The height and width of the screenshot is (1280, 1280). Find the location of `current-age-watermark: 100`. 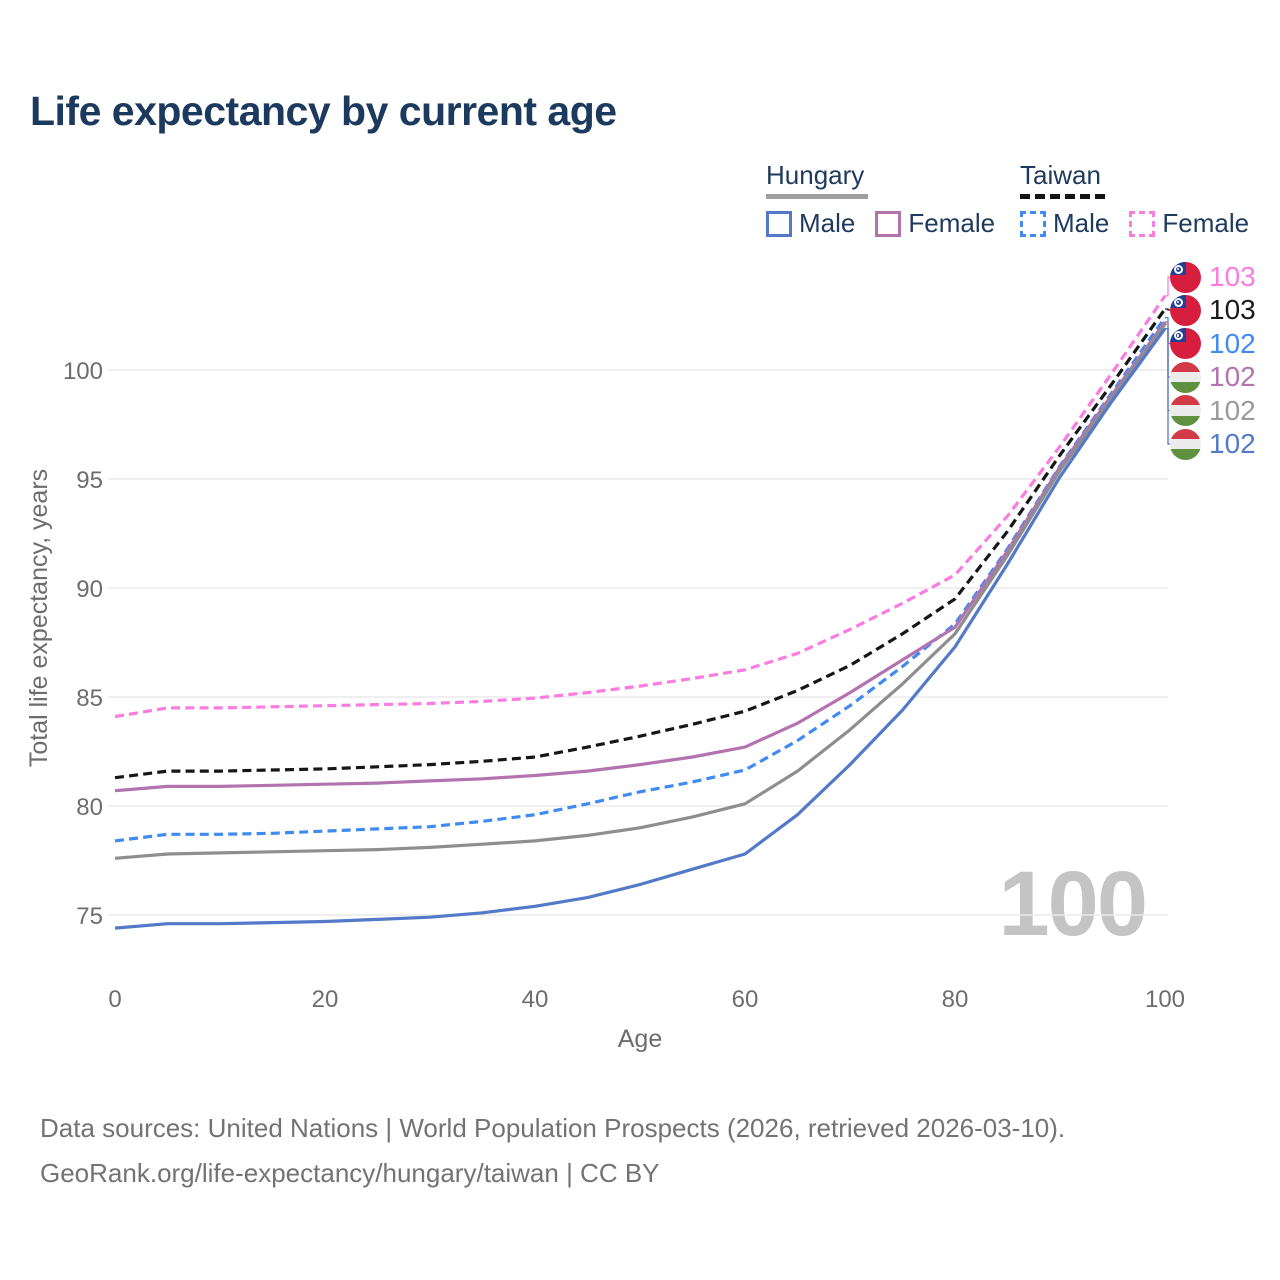

current-age-watermark: 100 is located at coordinates (1073, 904).